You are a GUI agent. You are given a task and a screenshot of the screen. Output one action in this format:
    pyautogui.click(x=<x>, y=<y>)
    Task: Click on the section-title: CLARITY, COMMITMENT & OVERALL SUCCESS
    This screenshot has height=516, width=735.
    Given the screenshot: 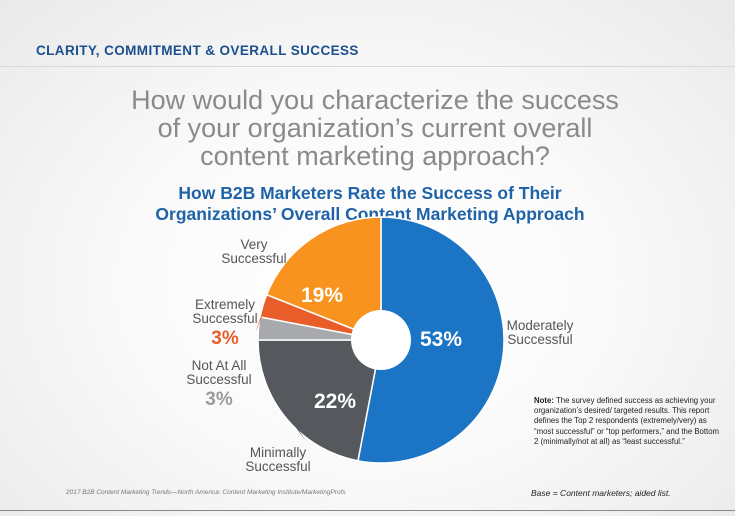 What is the action you would take?
    pyautogui.click(x=197, y=50)
    